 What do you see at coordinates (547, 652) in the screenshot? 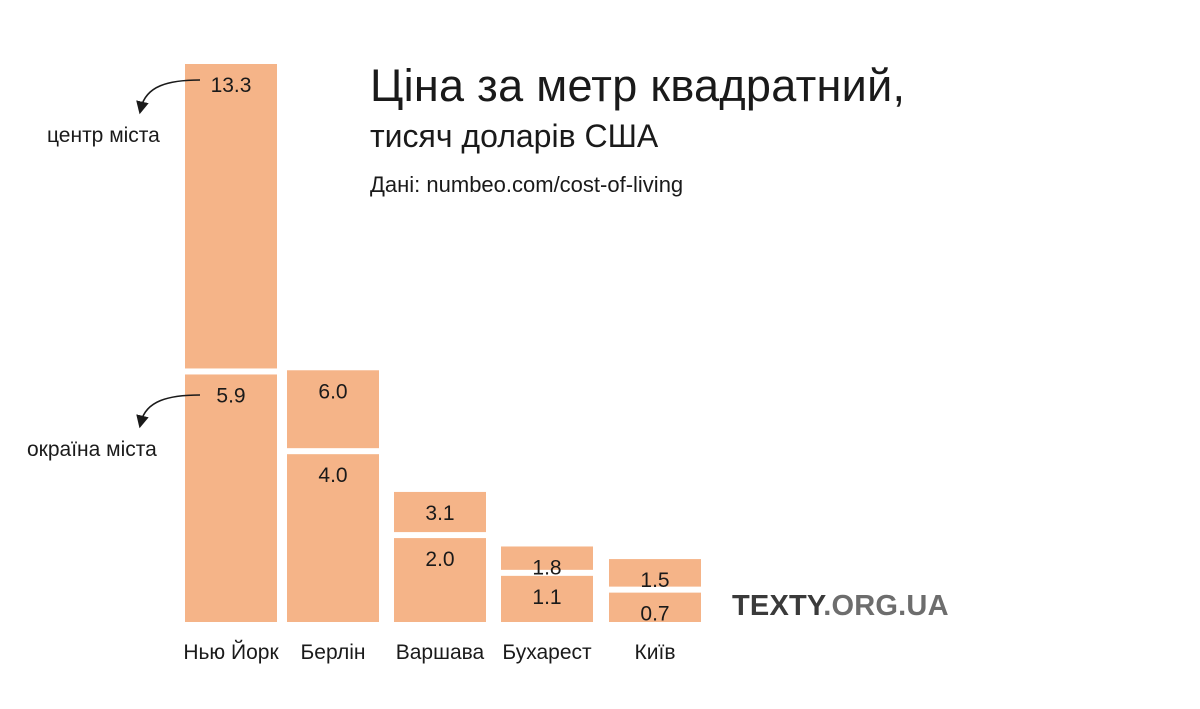
I see `category-label: Бухарест` at bounding box center [547, 652].